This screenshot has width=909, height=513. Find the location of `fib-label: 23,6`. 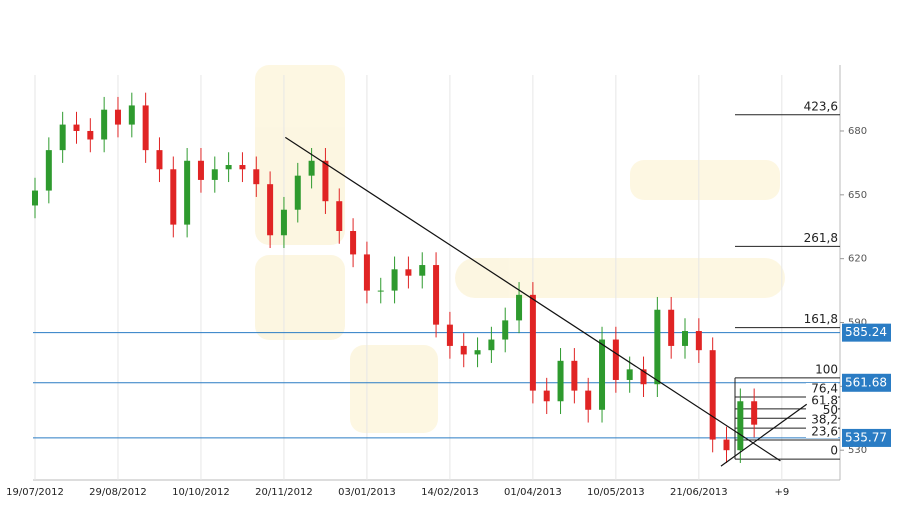

fib-label: 23,6 is located at coordinates (824, 431).